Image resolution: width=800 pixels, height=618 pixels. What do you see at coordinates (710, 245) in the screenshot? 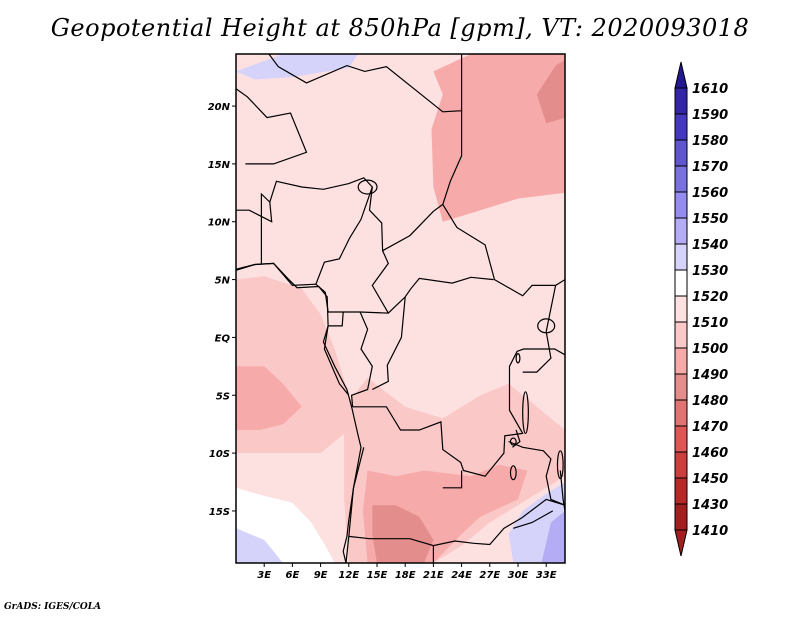
I see `colorbar-label: 1540` at bounding box center [710, 245].